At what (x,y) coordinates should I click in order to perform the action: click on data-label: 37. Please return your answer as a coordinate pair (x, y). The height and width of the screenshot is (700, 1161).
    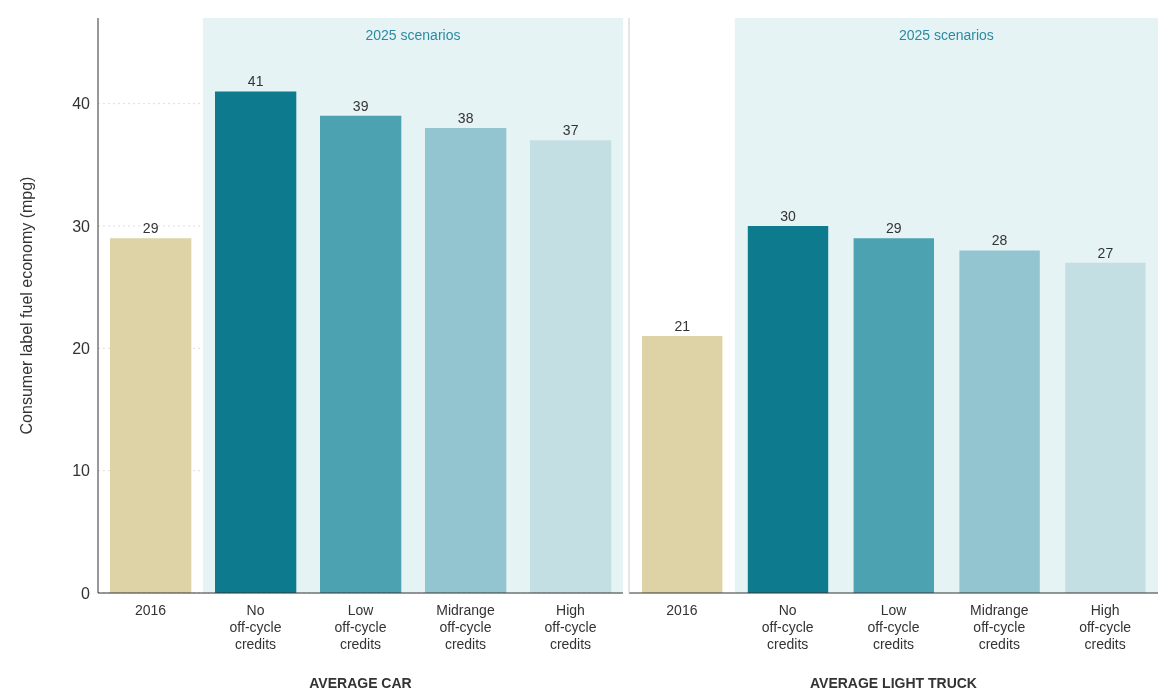
    Looking at the image, I should click on (570, 130).